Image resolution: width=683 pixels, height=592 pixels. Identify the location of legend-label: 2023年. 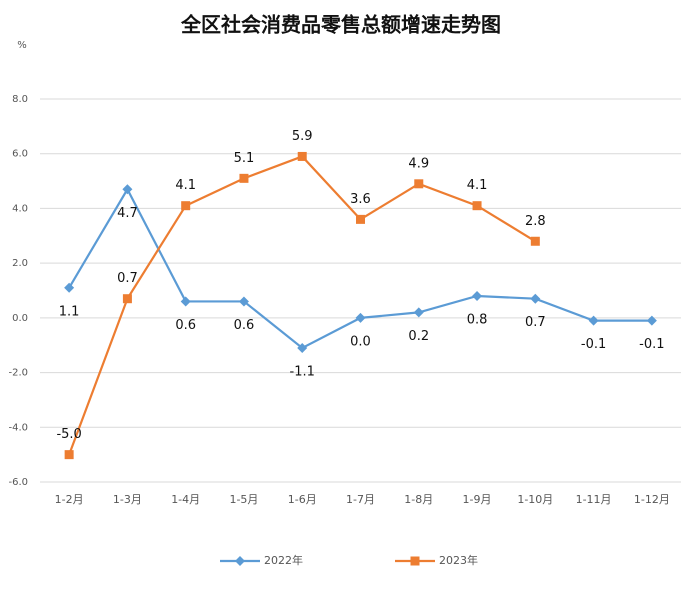
(458, 560).